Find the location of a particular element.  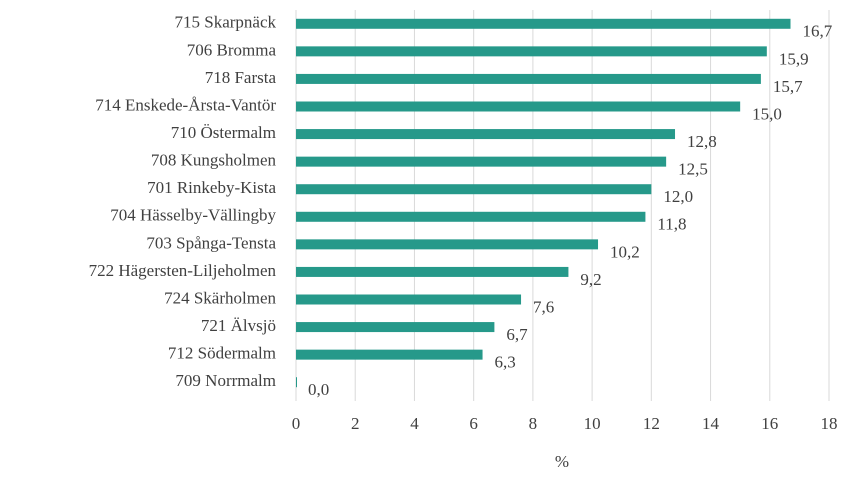

value-label: 11,8 is located at coordinates (671, 224).